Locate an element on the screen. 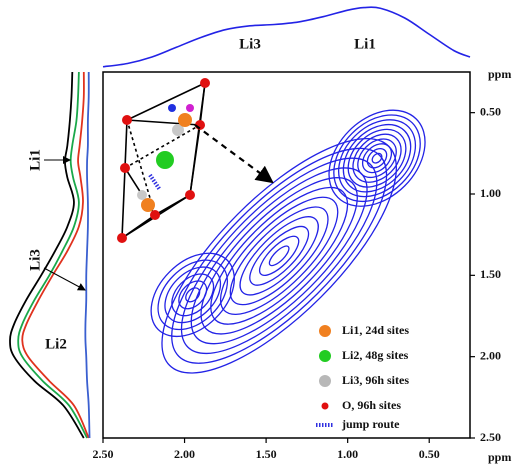 The height and width of the screenshot is (471, 520). x-tick-label: 1.50 is located at coordinates (266, 454).